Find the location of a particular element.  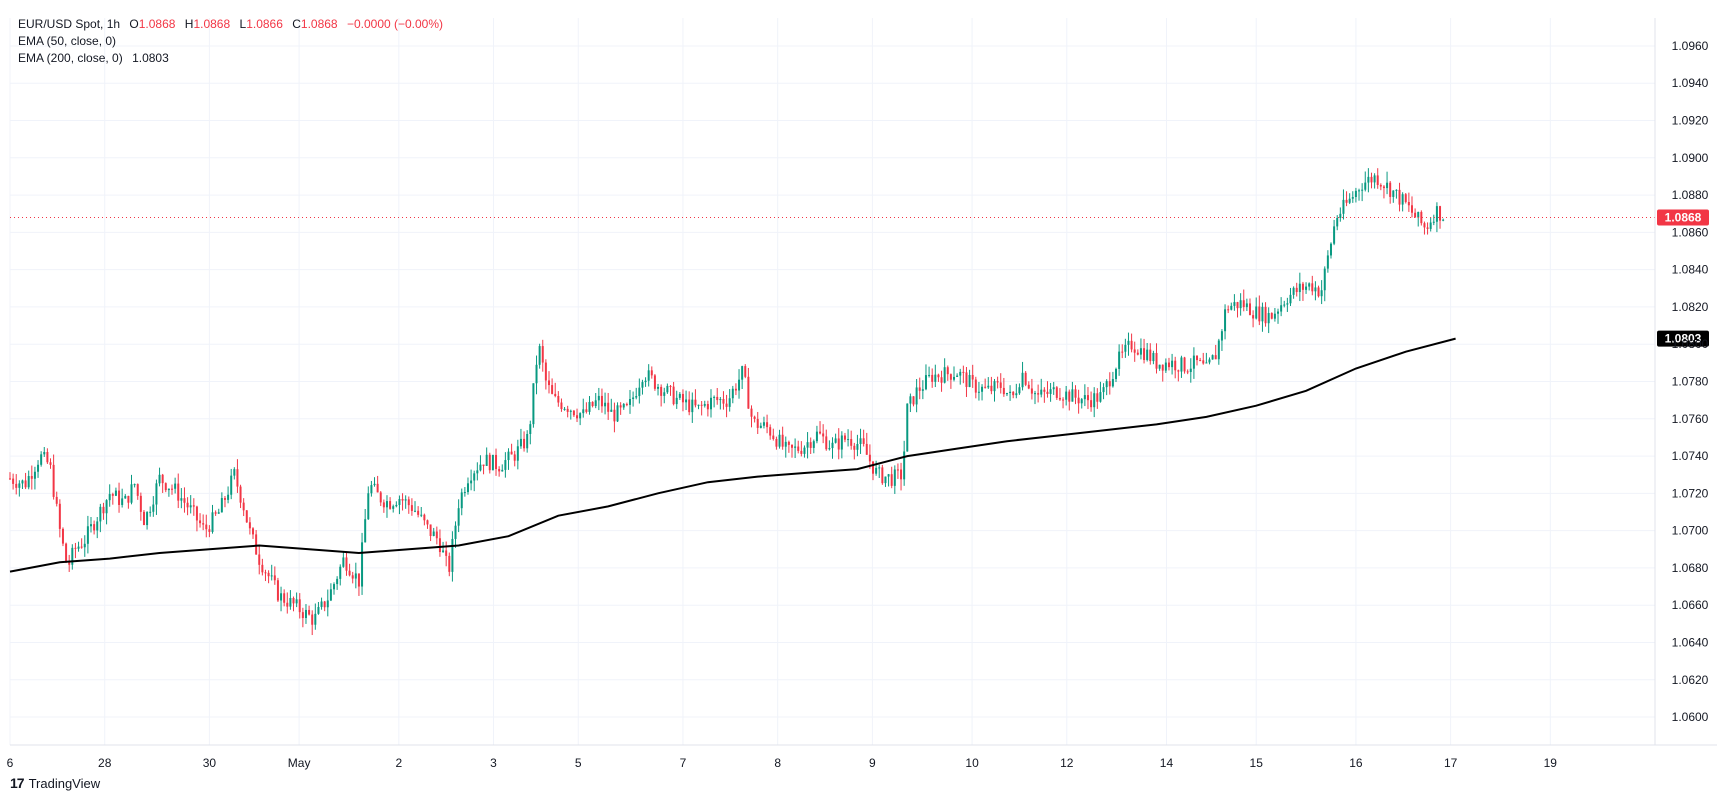

x-tick-label: 16 is located at coordinates (1356, 763).